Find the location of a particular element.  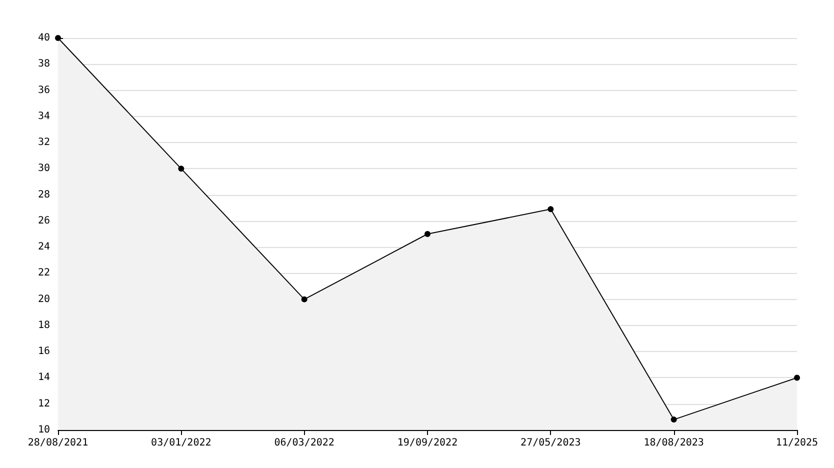

y-tick-label: 10 is located at coordinates (44, 430).